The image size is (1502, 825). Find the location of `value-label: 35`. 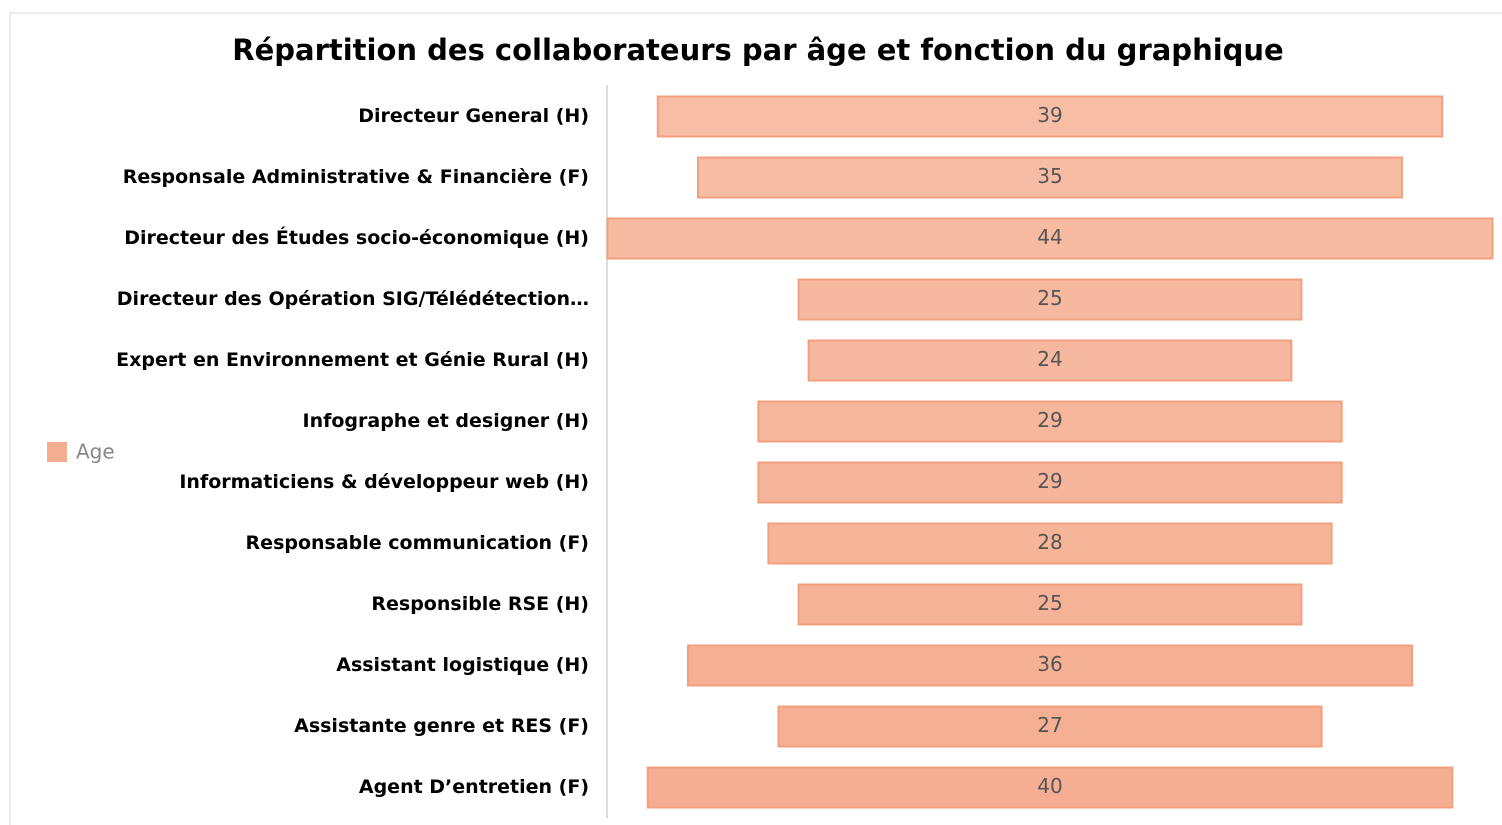

value-label: 35 is located at coordinates (1049, 176).